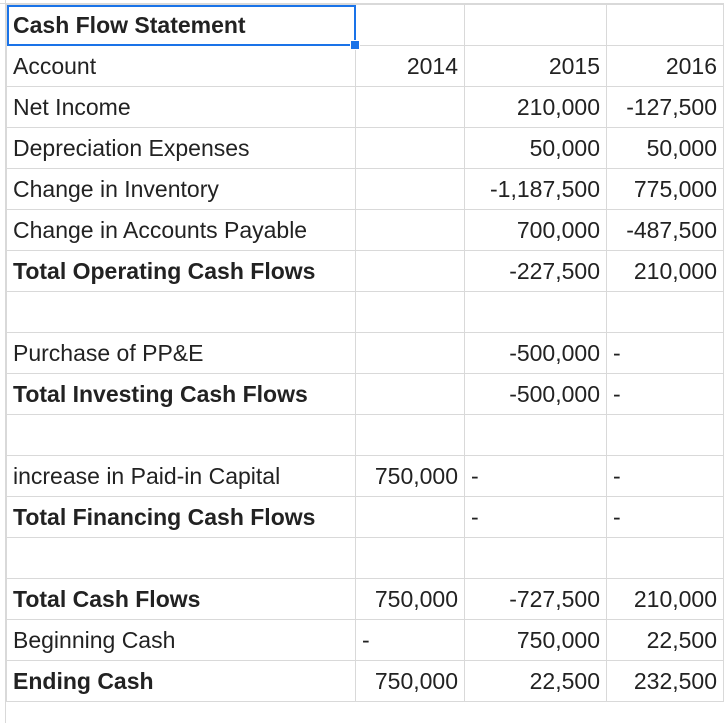  I want to click on account-cell: Total Investing Cash Flows, so click(181, 394).